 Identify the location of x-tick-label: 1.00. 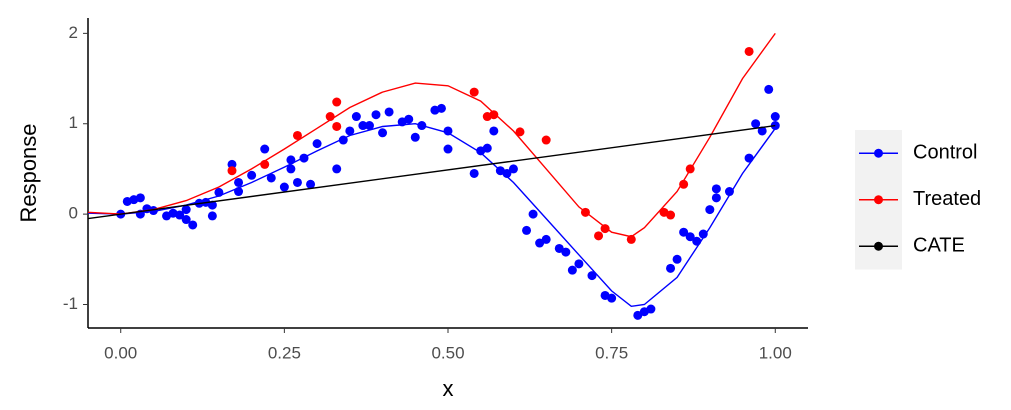
(775, 352).